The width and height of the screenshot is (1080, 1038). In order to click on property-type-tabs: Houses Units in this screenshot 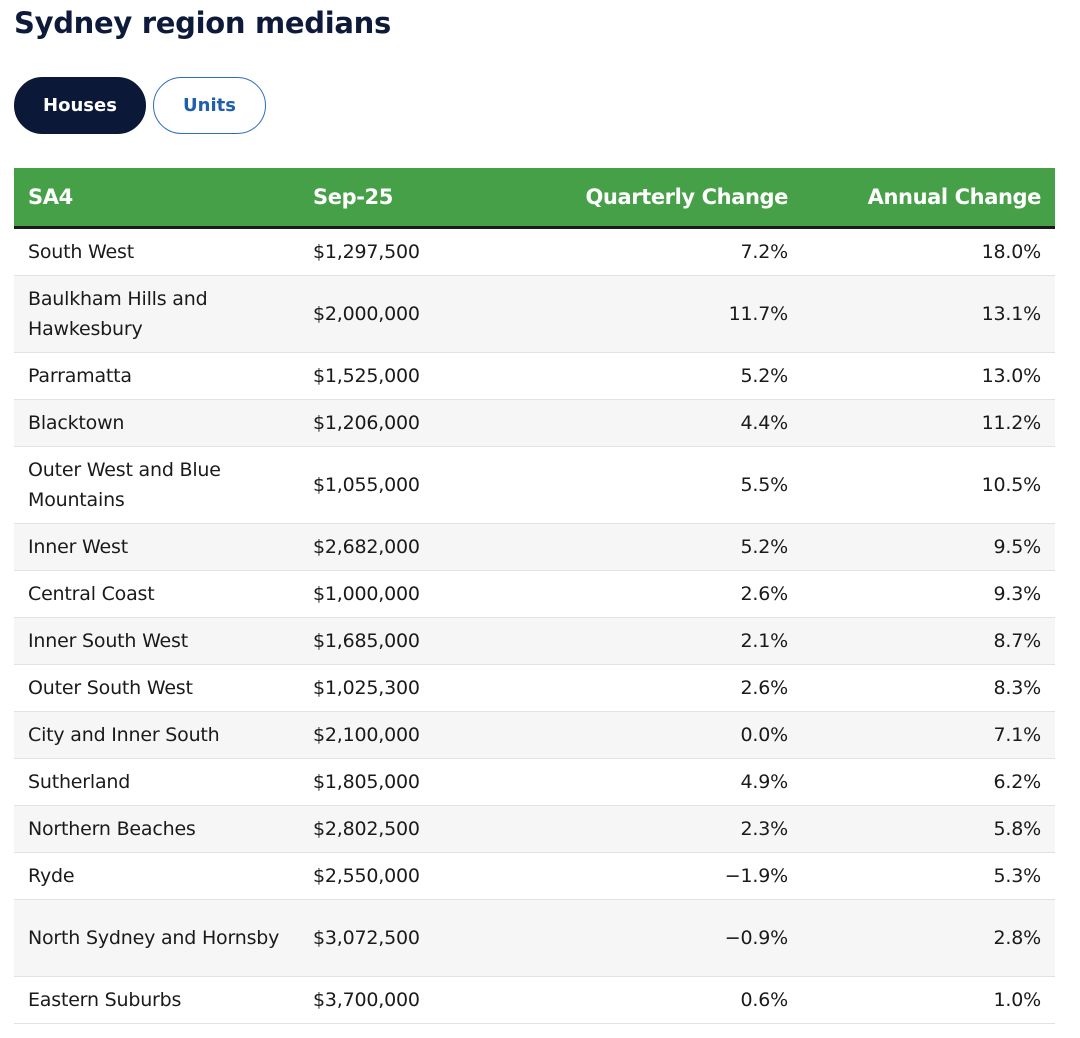, I will do `click(140, 105)`.